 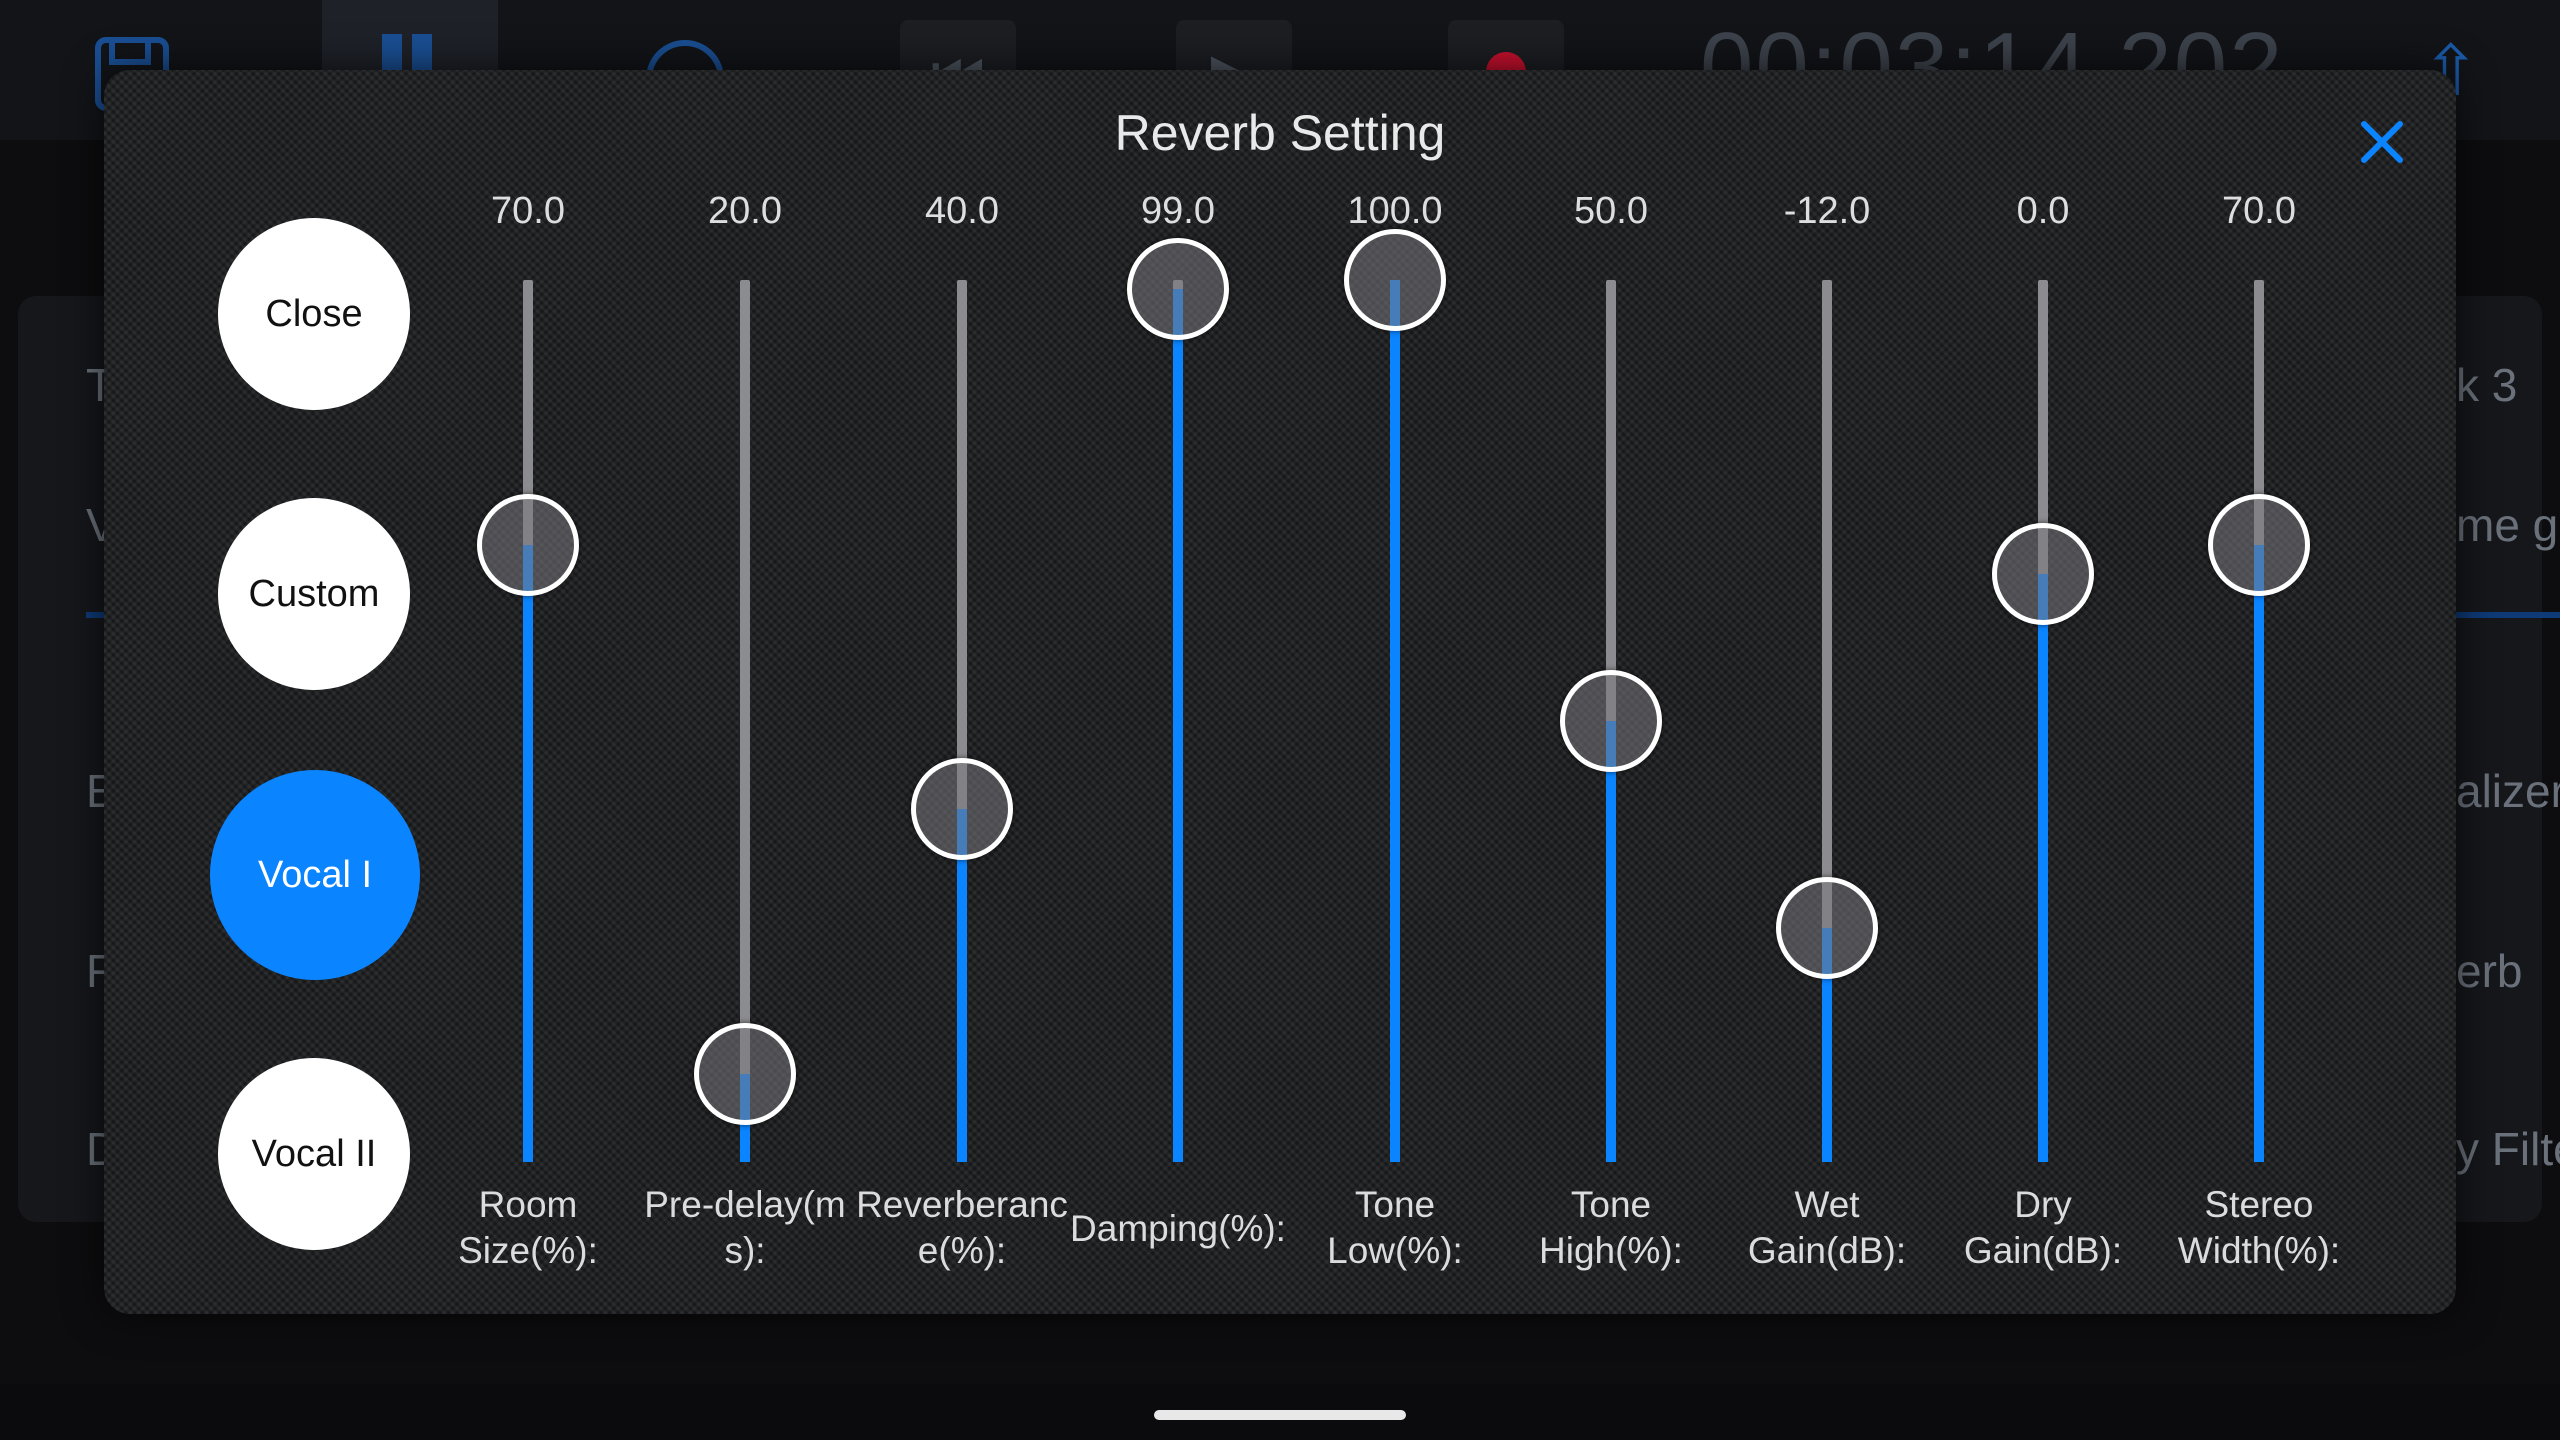 I want to click on slider-value: 0.0, so click(x=2043, y=211).